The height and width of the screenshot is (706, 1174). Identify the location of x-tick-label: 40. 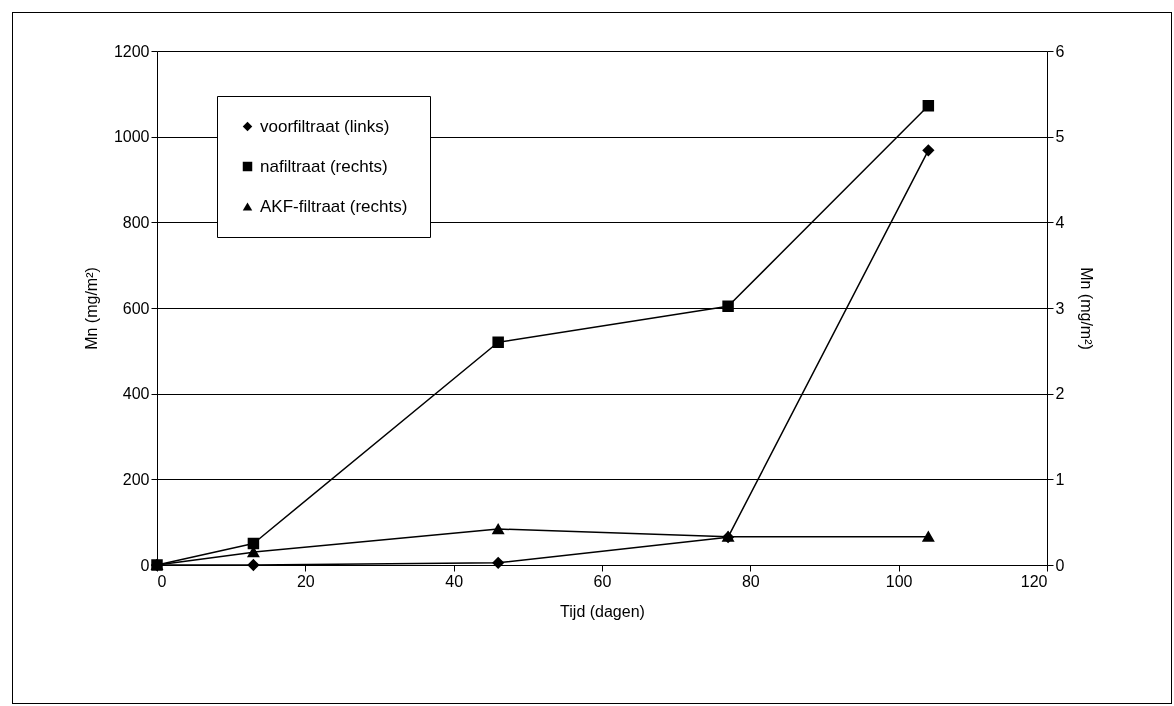
(454, 581).